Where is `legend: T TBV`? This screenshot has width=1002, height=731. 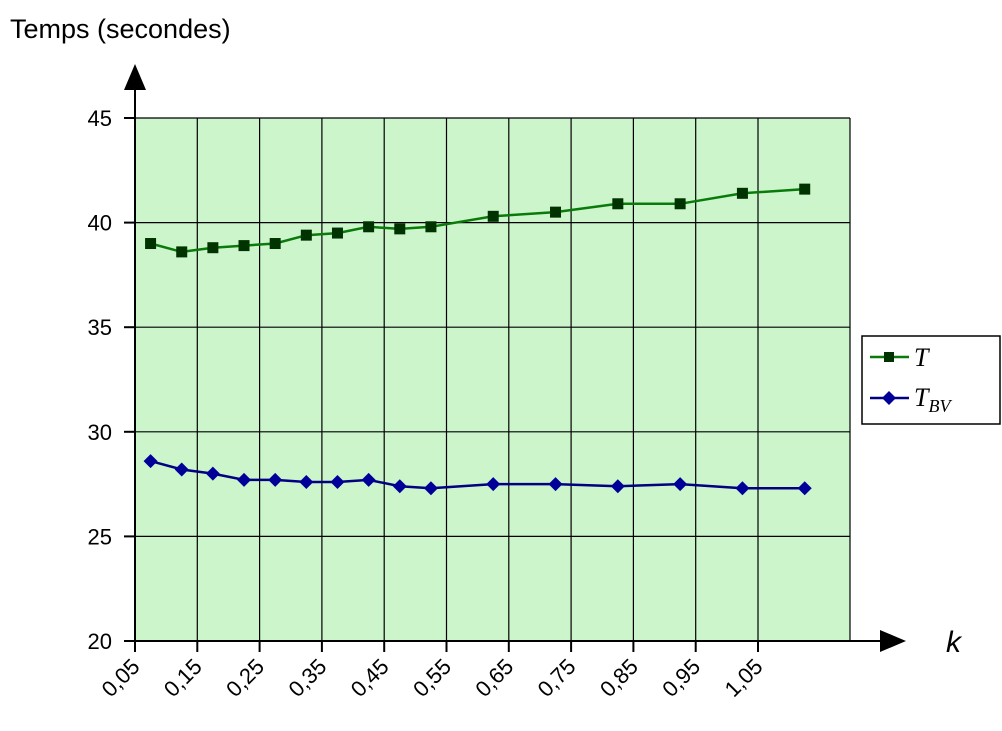 legend: T TBV is located at coordinates (931, 380).